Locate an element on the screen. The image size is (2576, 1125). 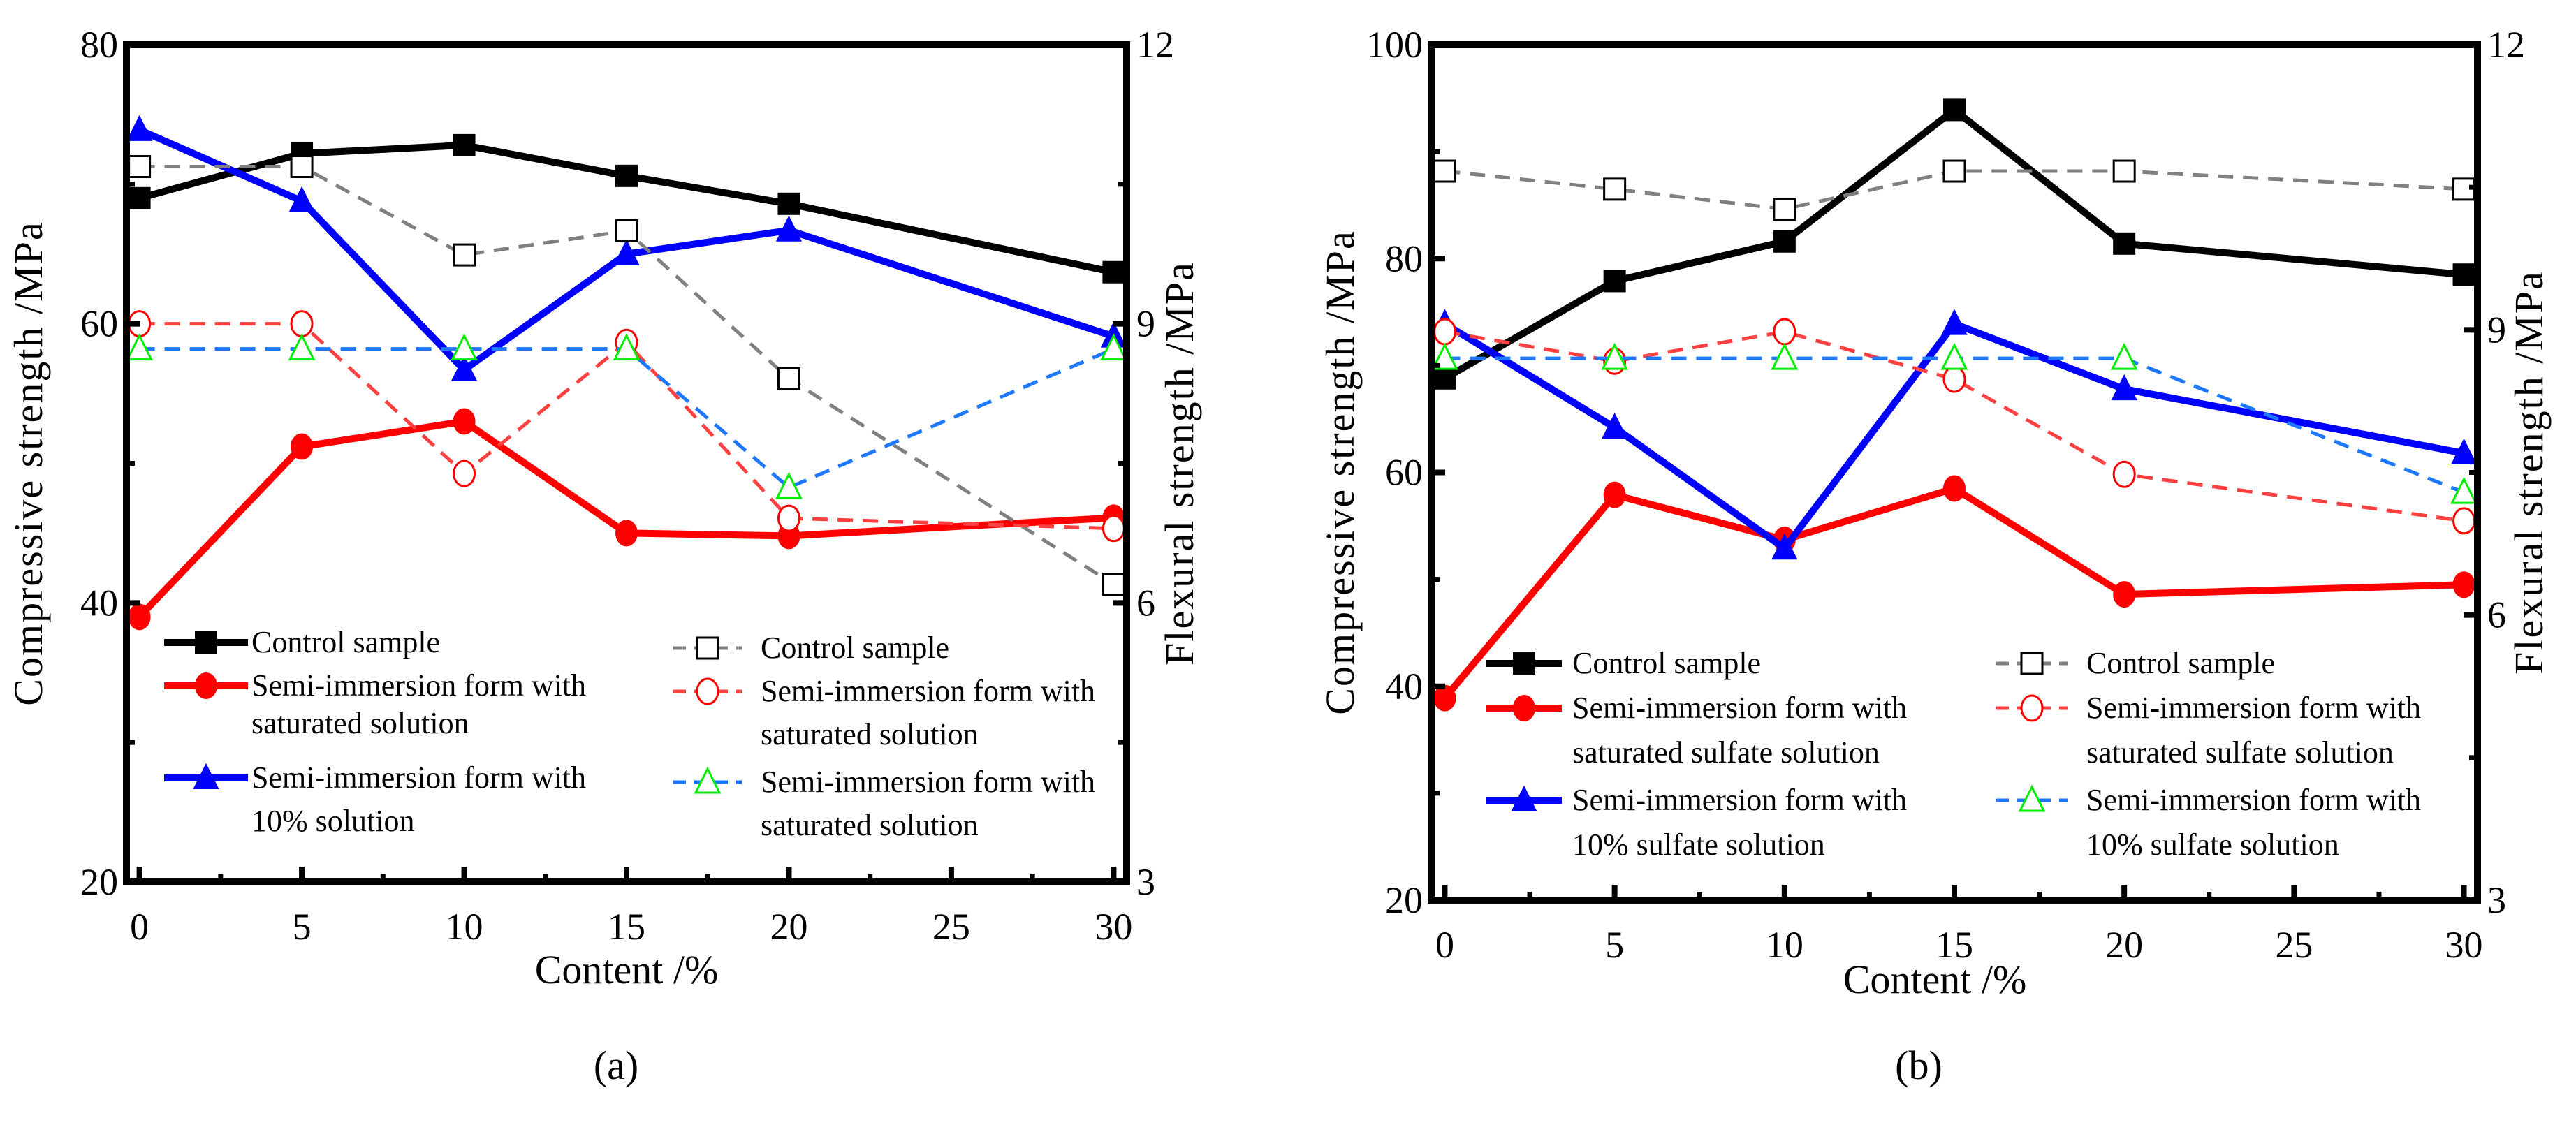
y-left-tick-label: 60 is located at coordinates (99, 324).